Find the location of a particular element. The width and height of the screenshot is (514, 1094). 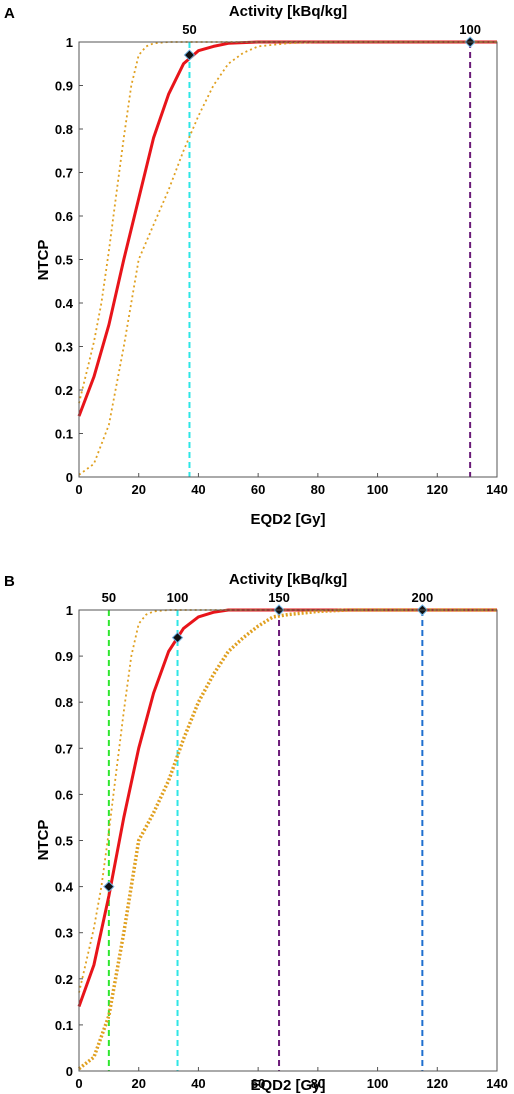

panel-b-y-tick-label: 0.9 is located at coordinates (64, 656).